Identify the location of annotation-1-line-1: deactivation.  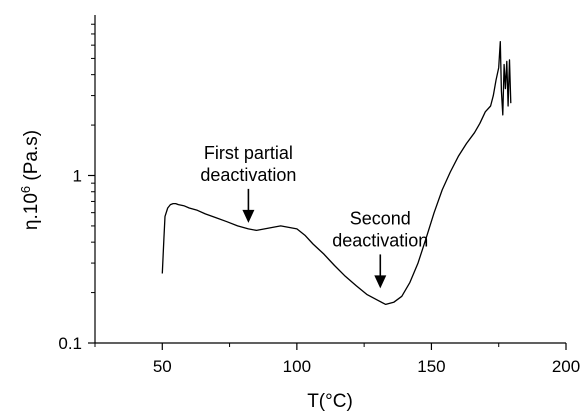
(380, 240).